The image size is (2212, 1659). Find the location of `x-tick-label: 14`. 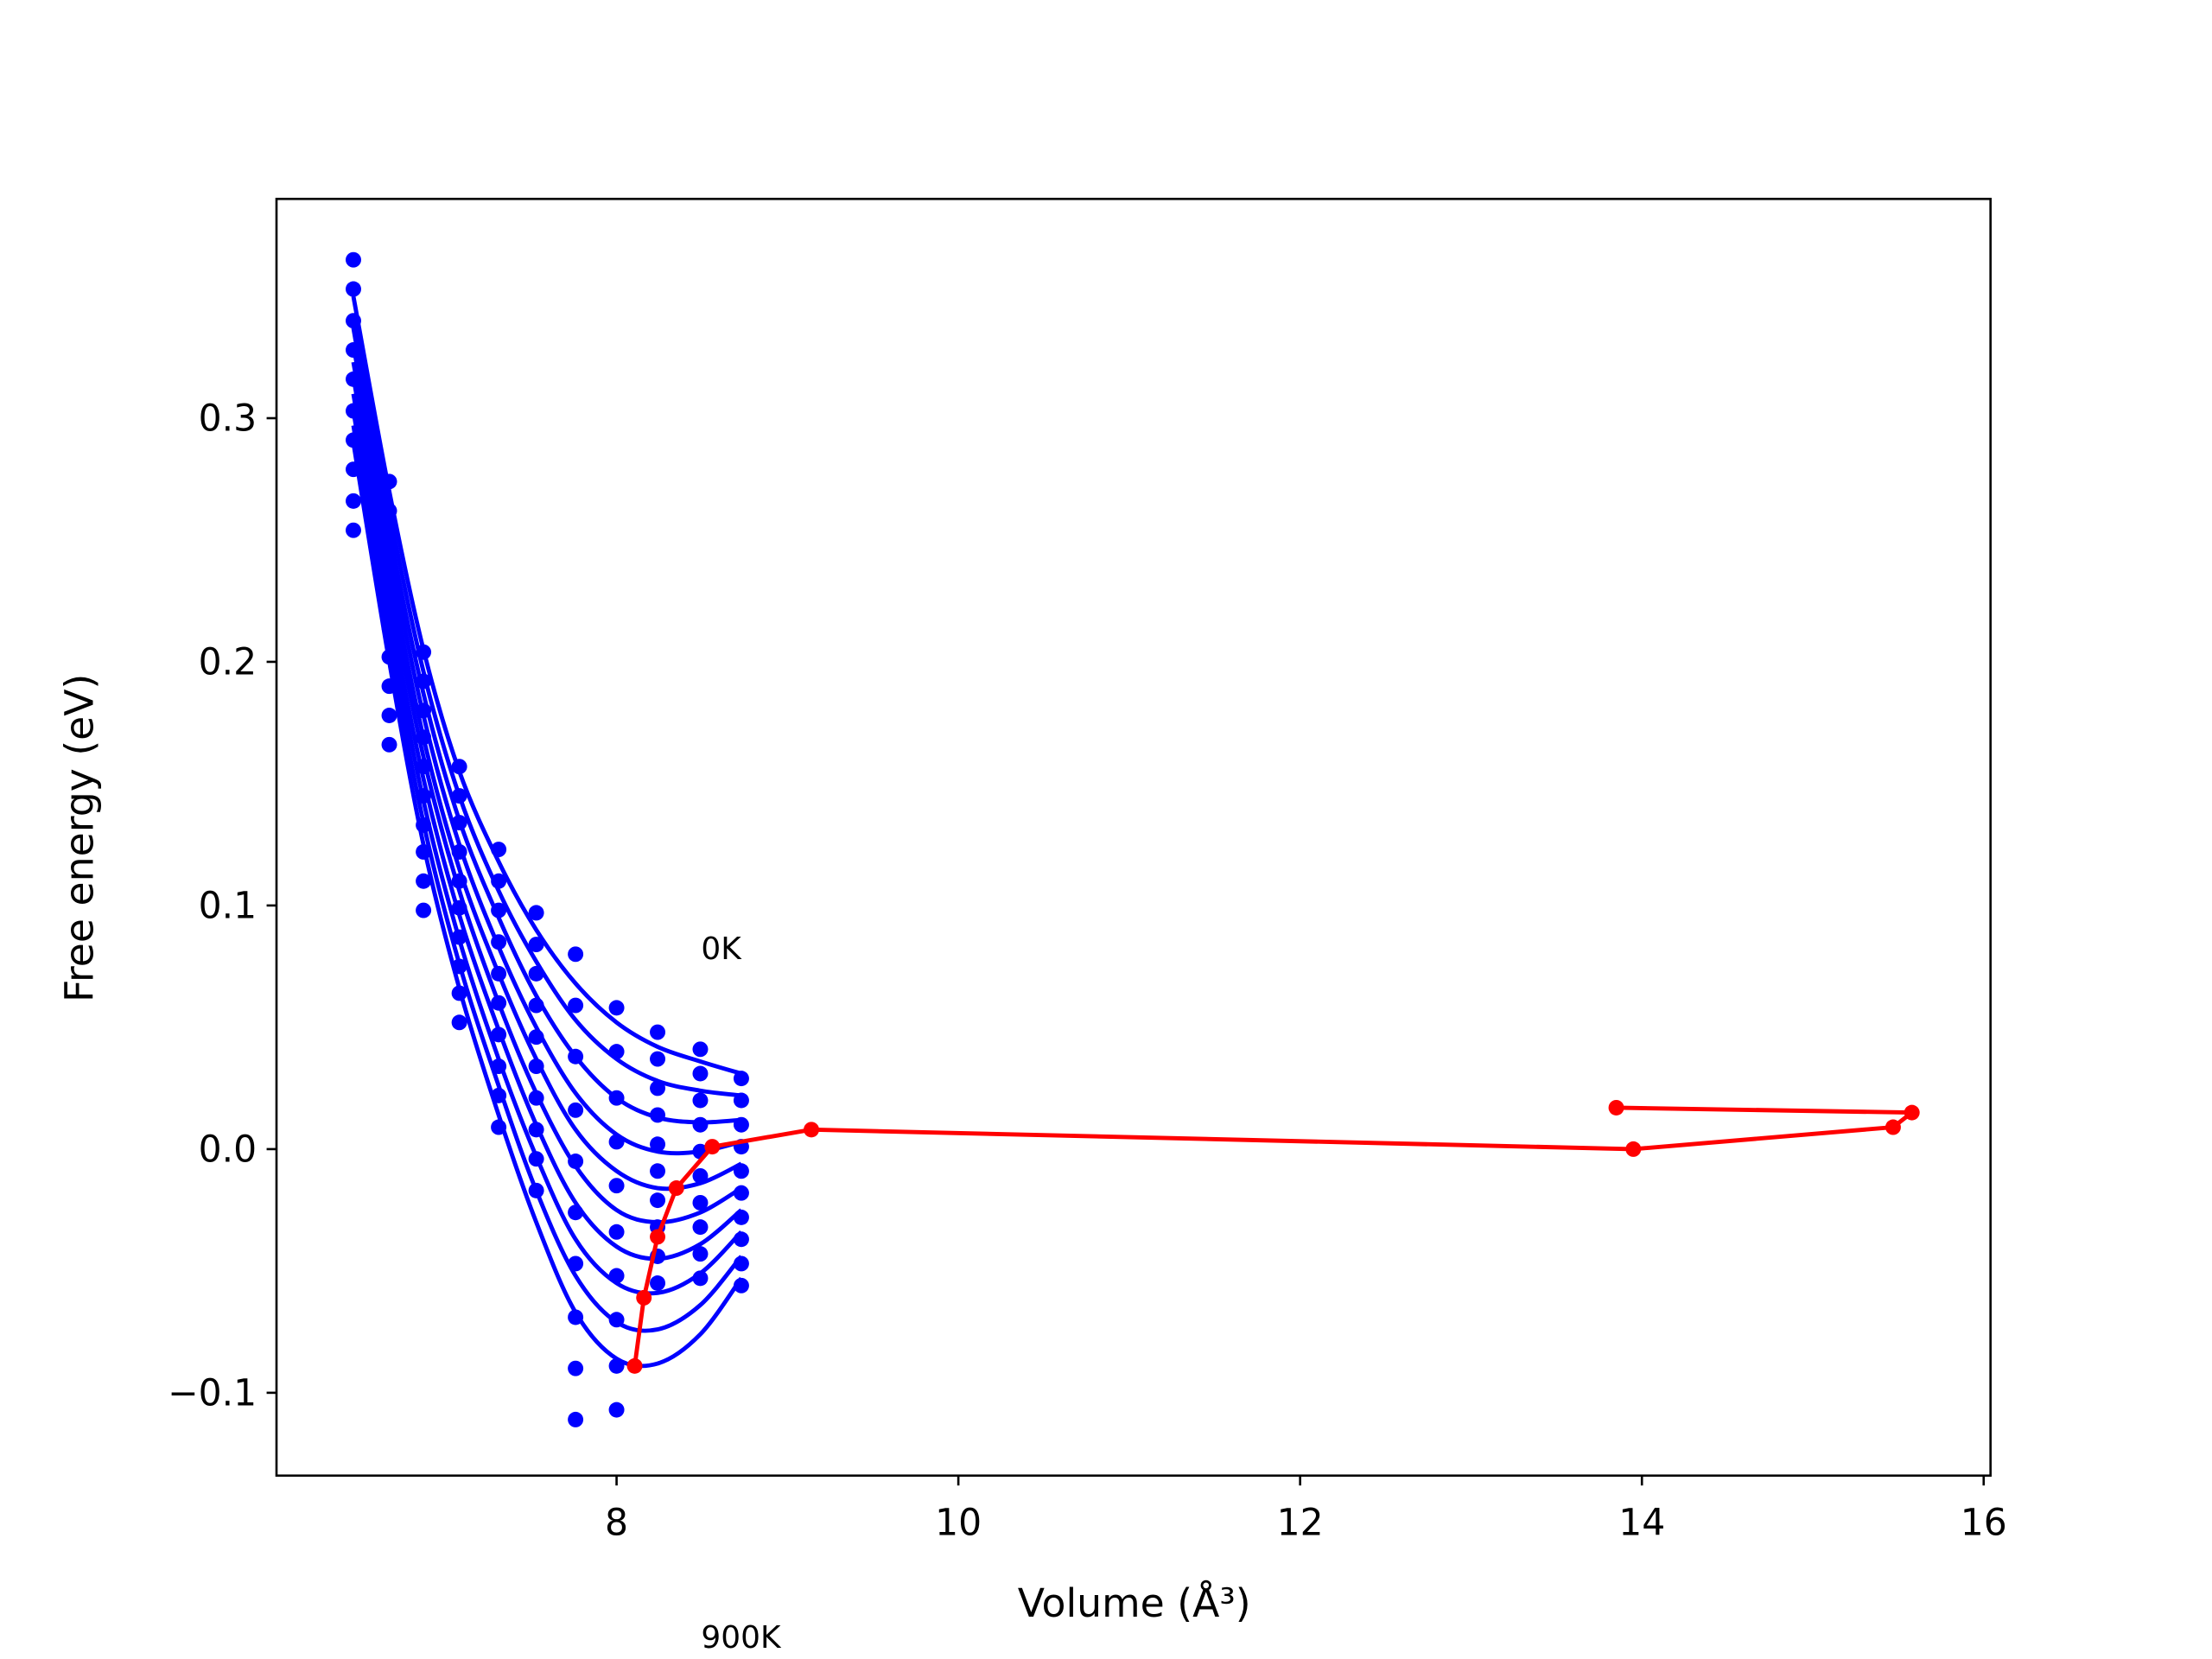

x-tick-label: 14 is located at coordinates (1641, 1523).